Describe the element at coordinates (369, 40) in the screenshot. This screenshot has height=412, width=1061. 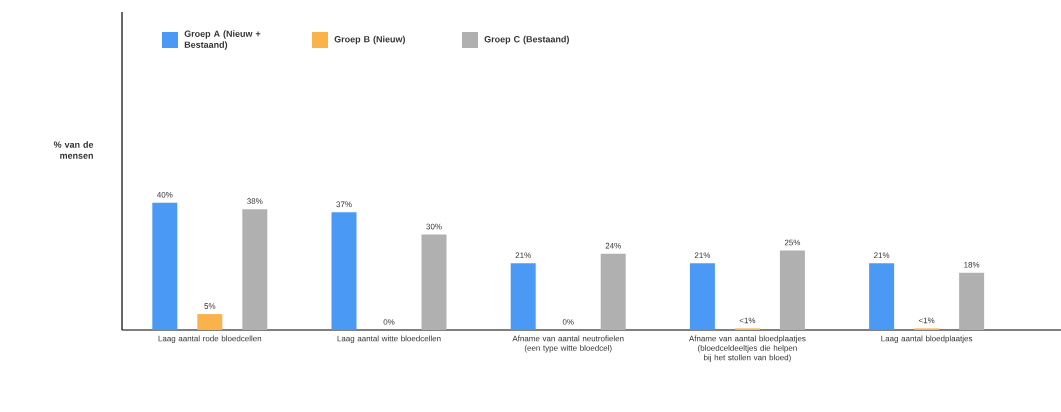
I see `legend-label: Groep B (Nieuw)` at that location.